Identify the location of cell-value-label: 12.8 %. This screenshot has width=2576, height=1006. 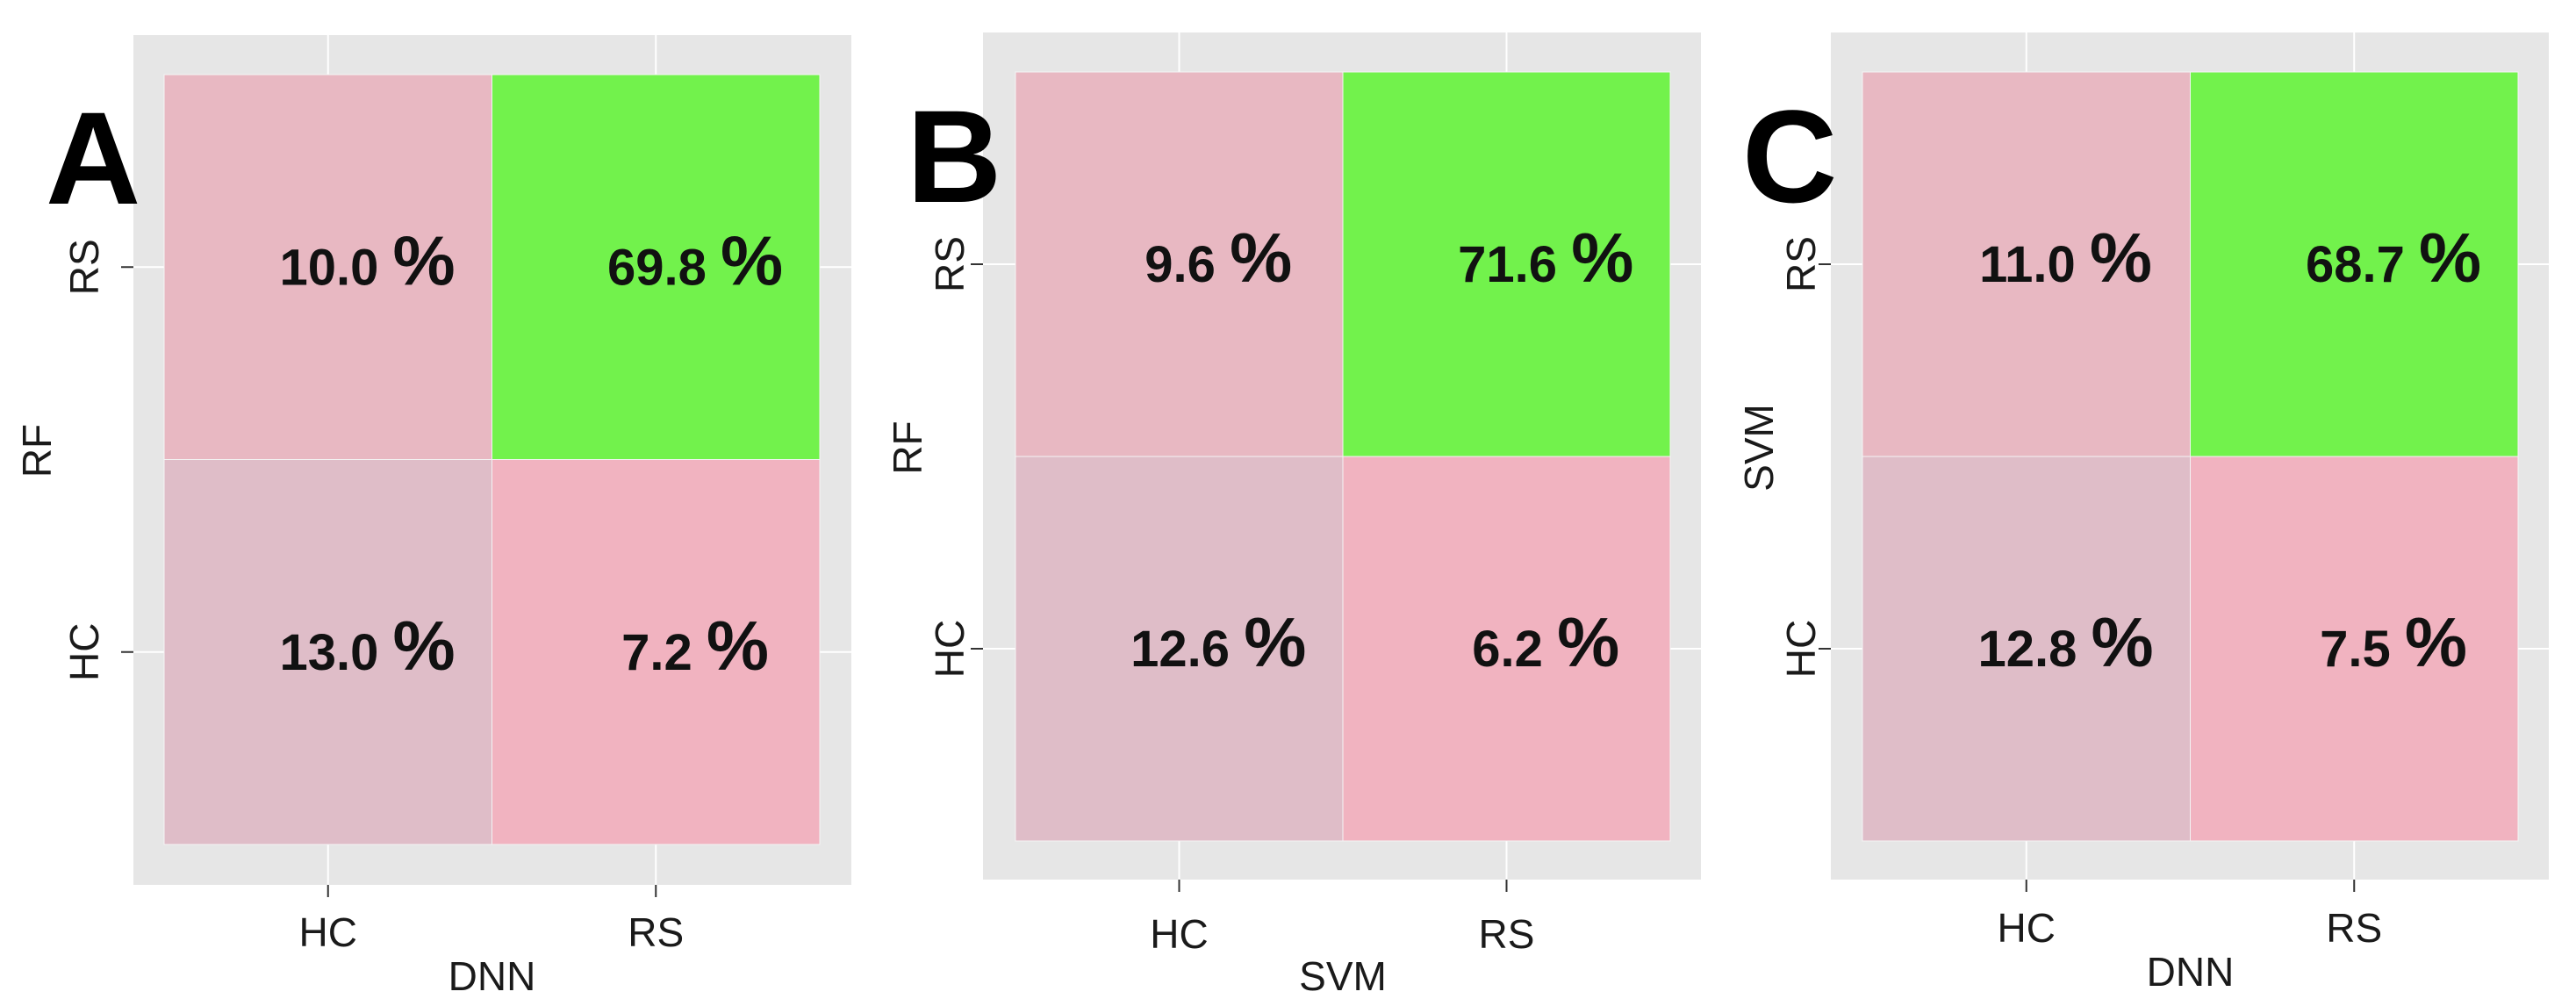
(2065, 642).